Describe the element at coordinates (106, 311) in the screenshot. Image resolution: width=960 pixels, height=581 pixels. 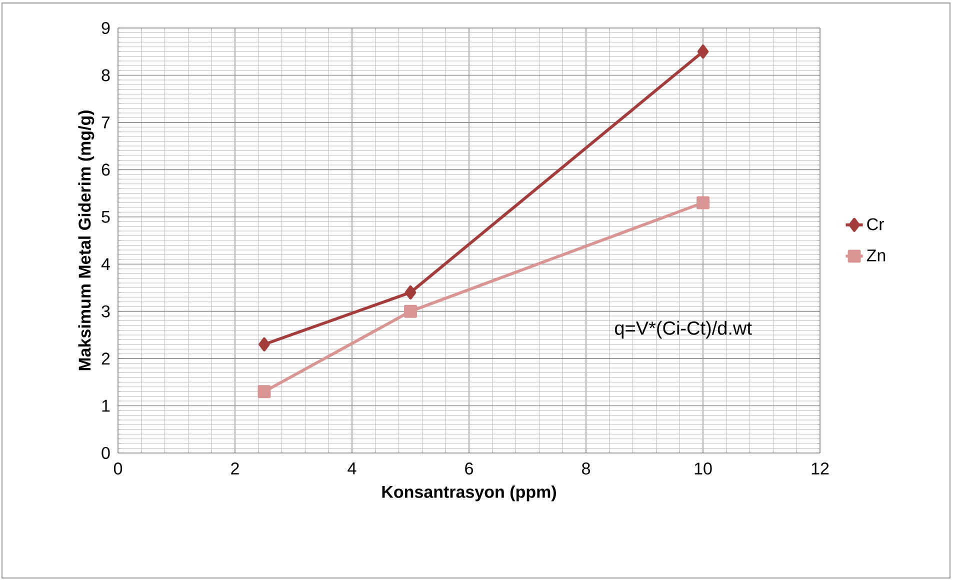
I see `y-tick-label: 3` at that location.